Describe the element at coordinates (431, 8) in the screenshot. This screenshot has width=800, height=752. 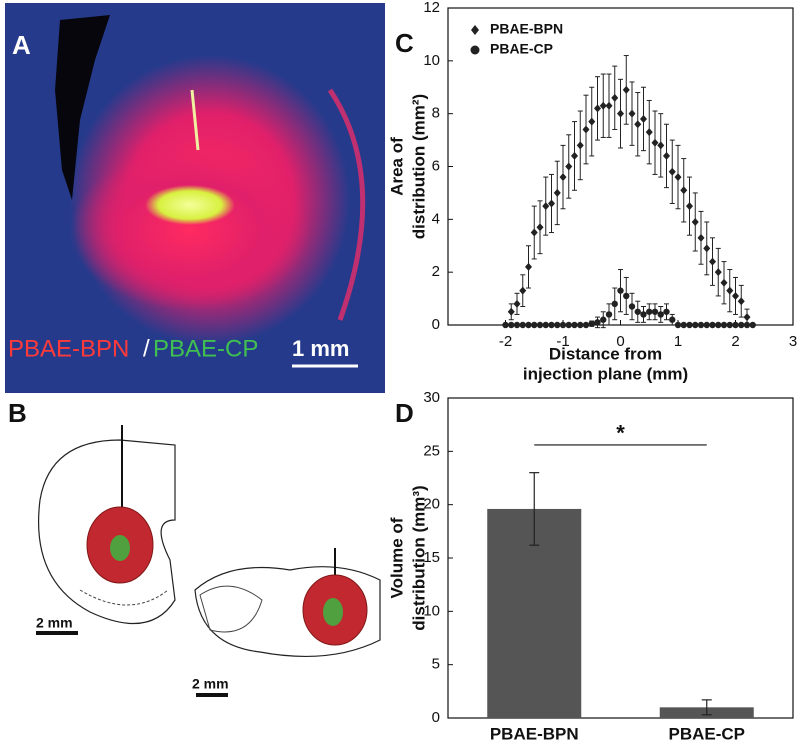
I see `y-tick-label: 12` at that location.